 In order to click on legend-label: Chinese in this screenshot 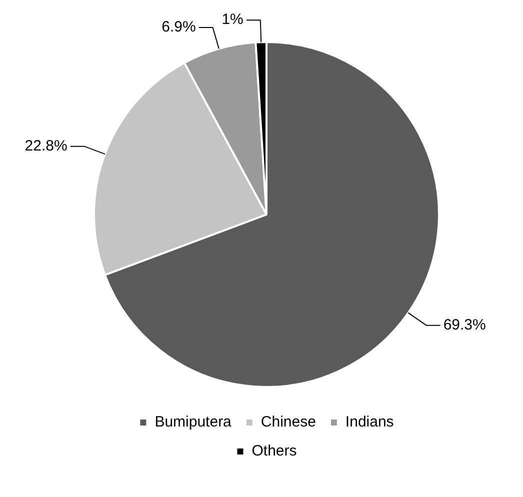, I will do `click(288, 422)`.